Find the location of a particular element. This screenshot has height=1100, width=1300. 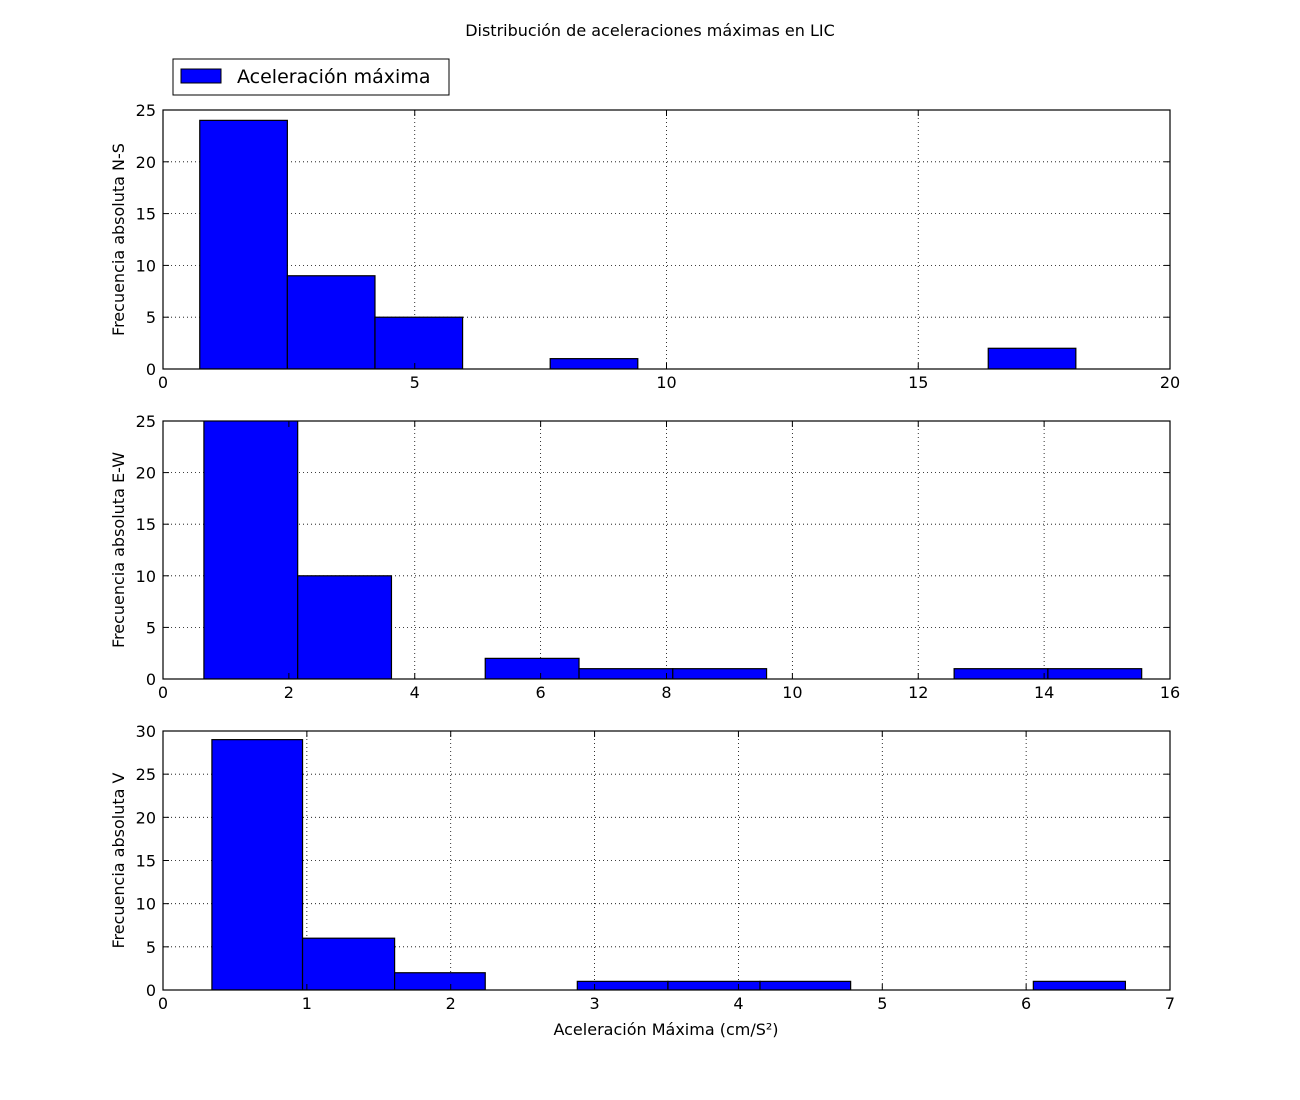

x-tick-label: 15 is located at coordinates (918, 382).